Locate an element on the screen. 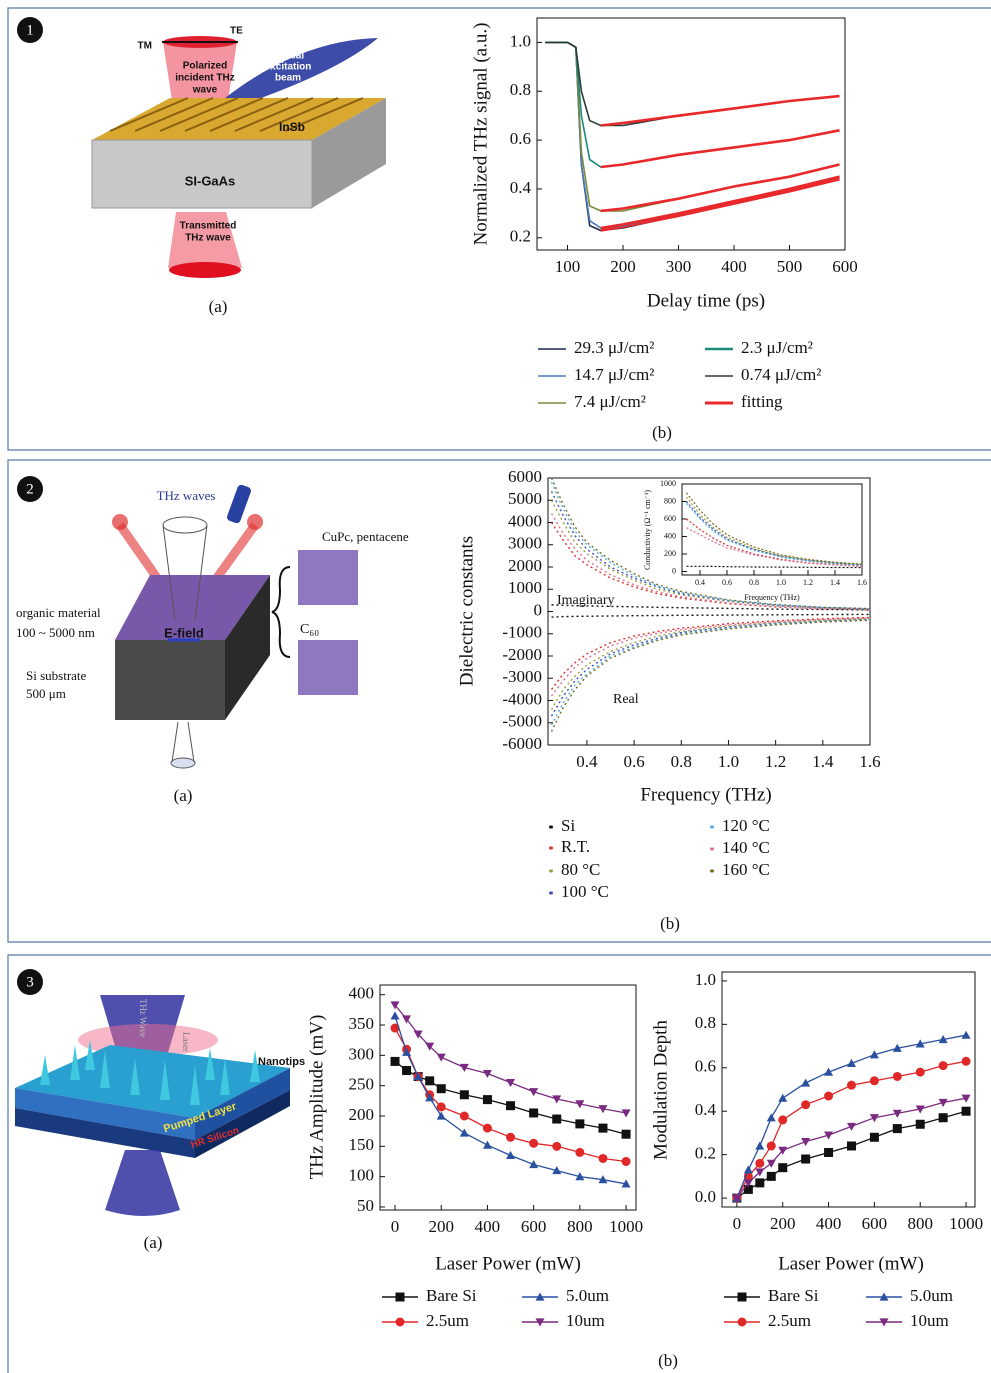  y-tick-label: 0 is located at coordinates (538, 609).